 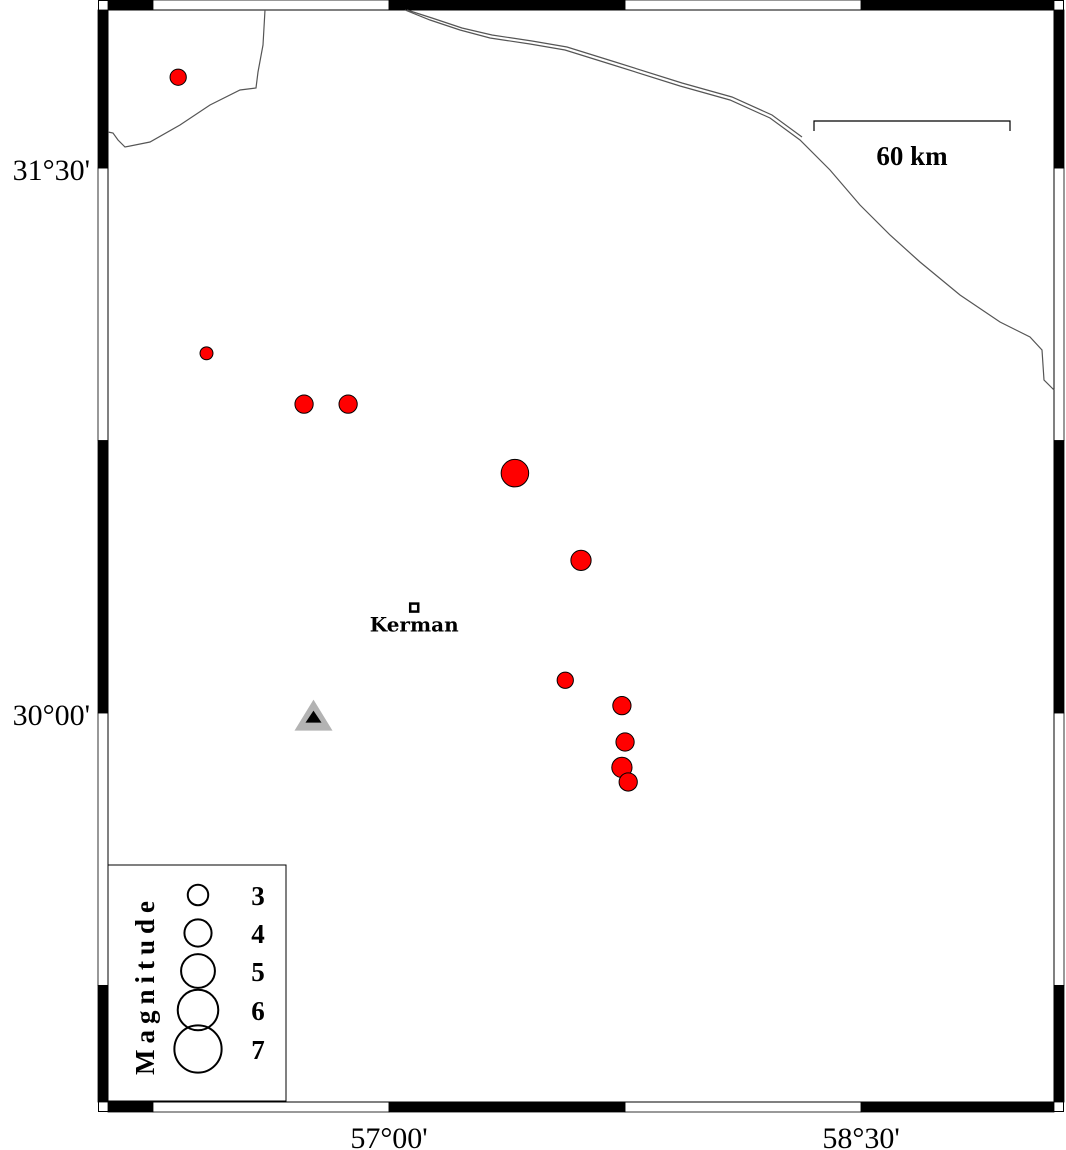 I want to click on station-inner-triangle, so click(x=313, y=716).